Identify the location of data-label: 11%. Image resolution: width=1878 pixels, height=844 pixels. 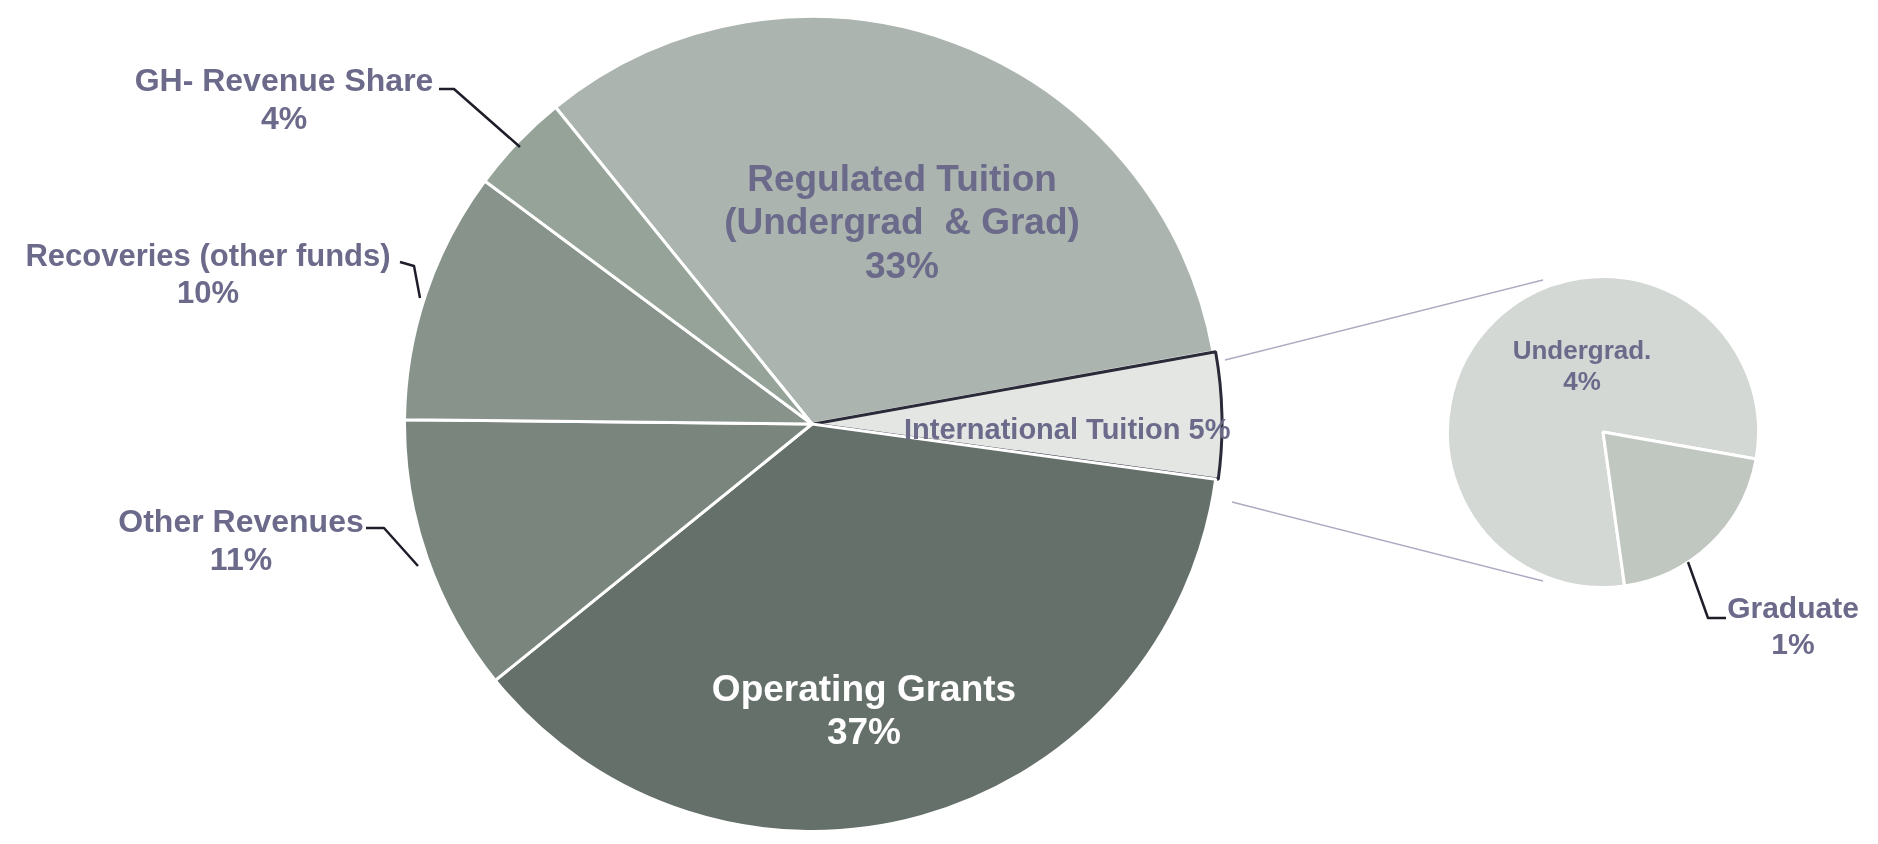
(241, 558).